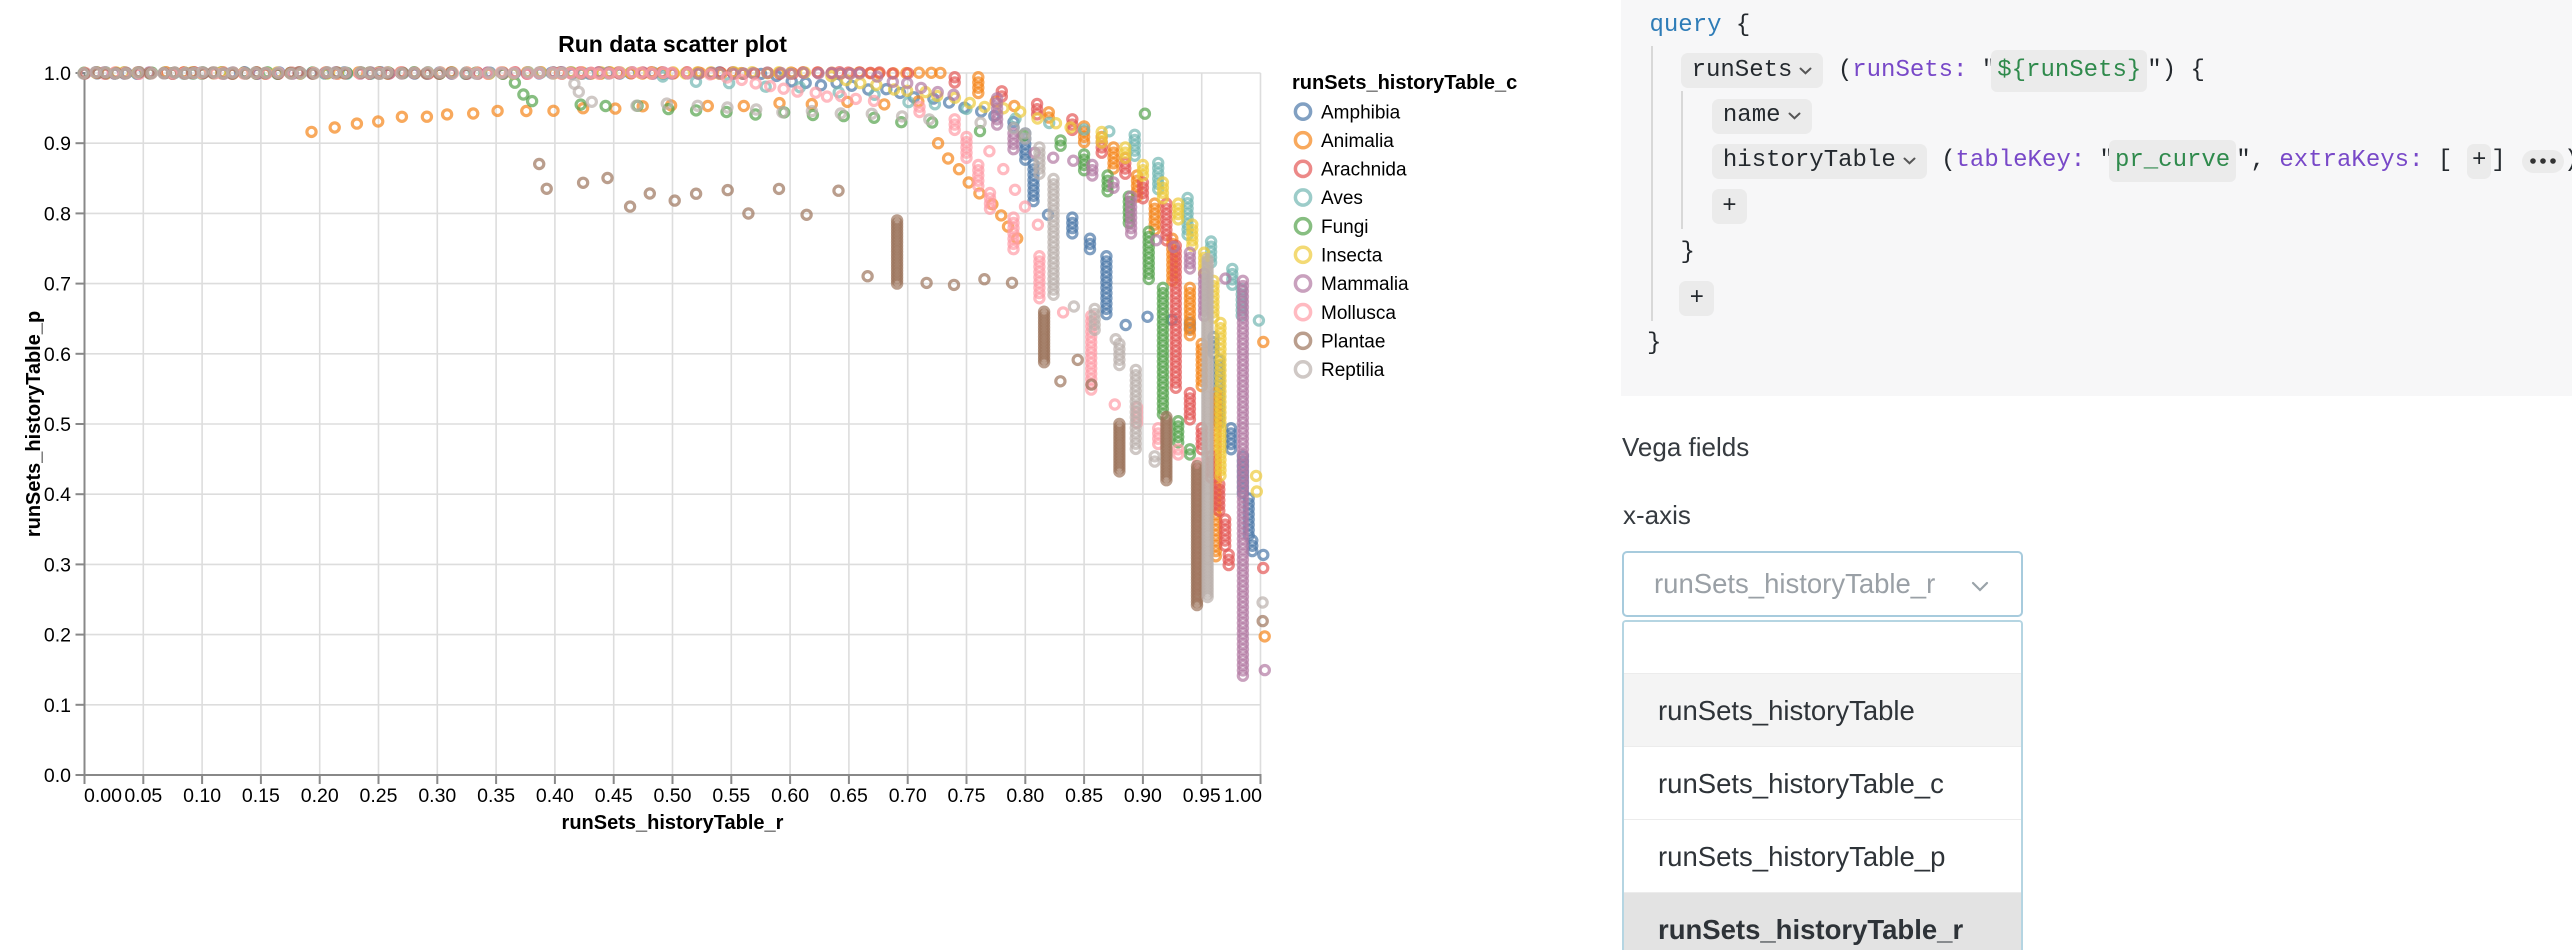 This screenshot has width=2572, height=950. Describe the element at coordinates (1025, 796) in the screenshot. I see `svg-text: 0.80` at that location.